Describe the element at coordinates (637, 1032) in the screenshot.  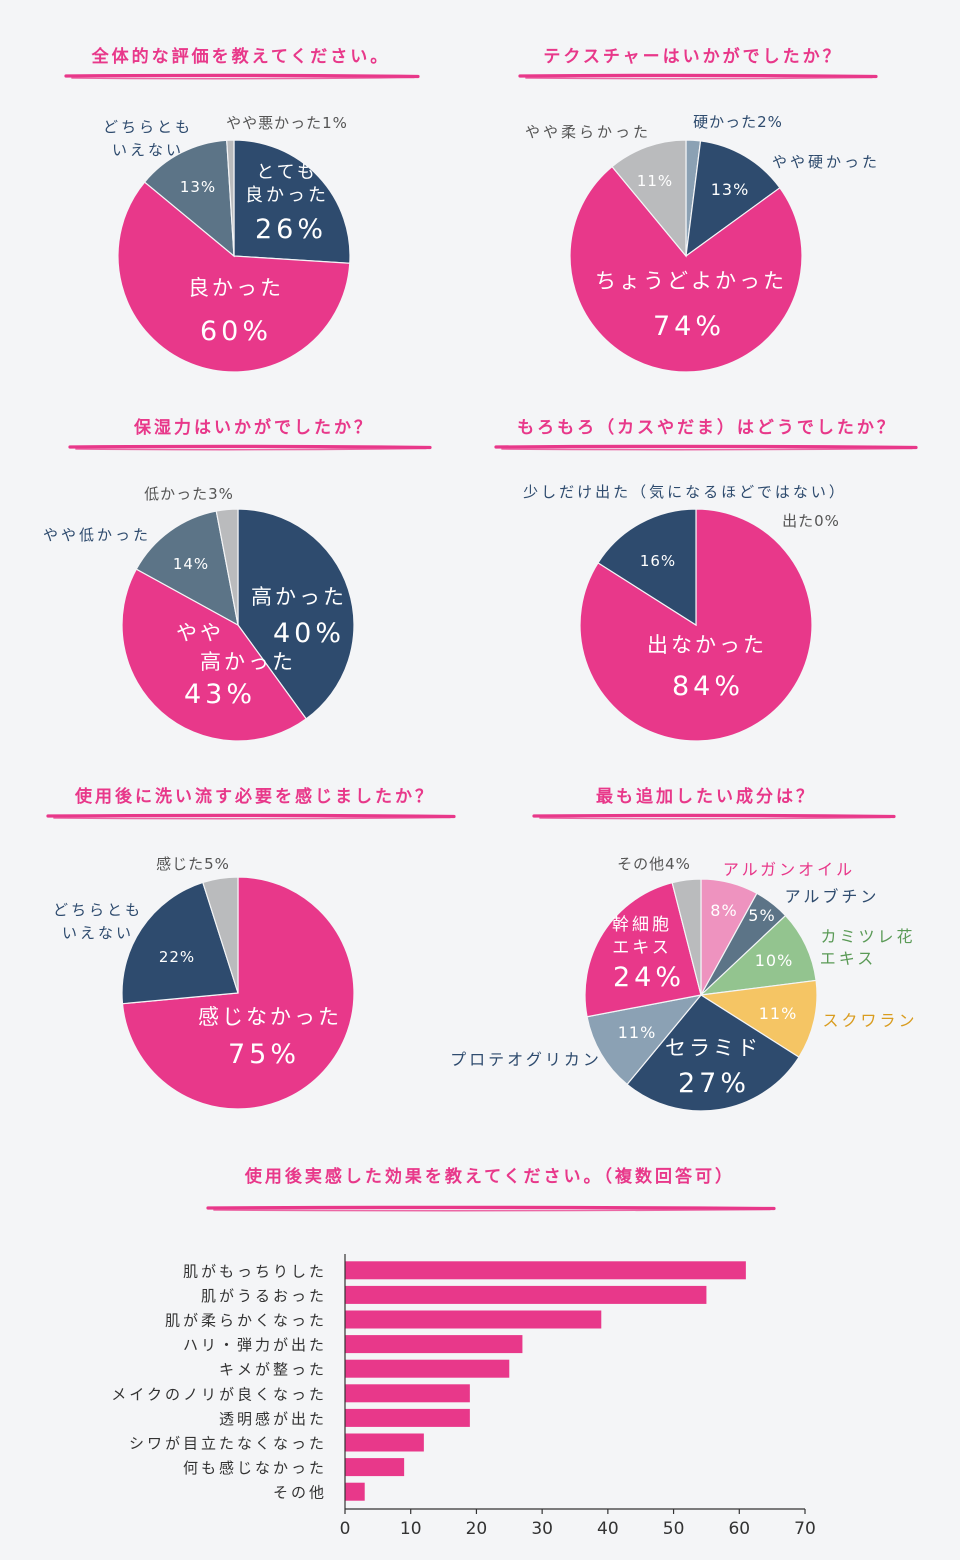
I see `pie-6-slice-6-value: 11%` at that location.